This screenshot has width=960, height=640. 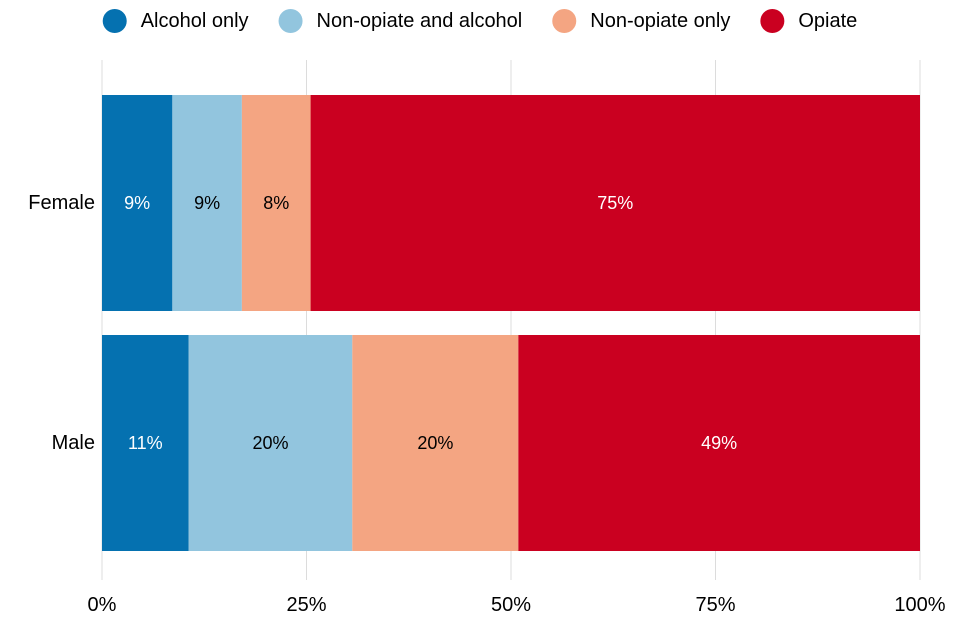 What do you see at coordinates (61, 203) in the screenshot?
I see `y-tick-label-female: Female` at bounding box center [61, 203].